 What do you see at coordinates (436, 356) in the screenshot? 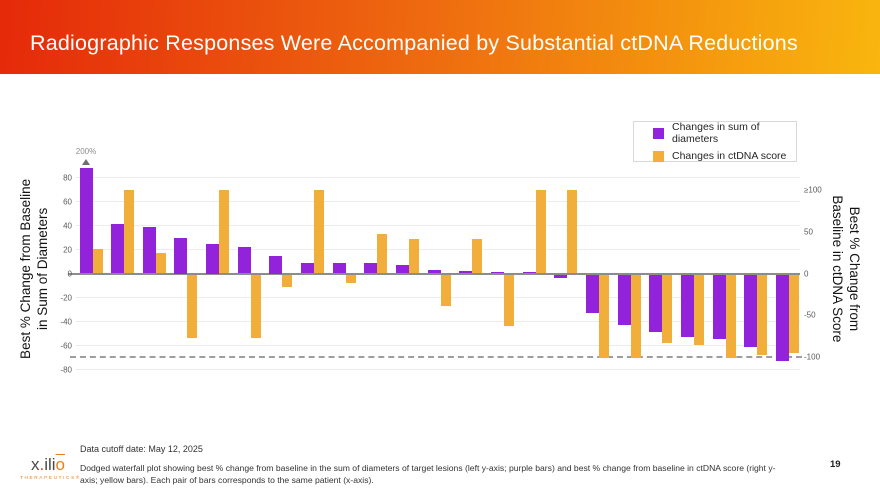
I see `reference-line-minus100` at bounding box center [436, 356].